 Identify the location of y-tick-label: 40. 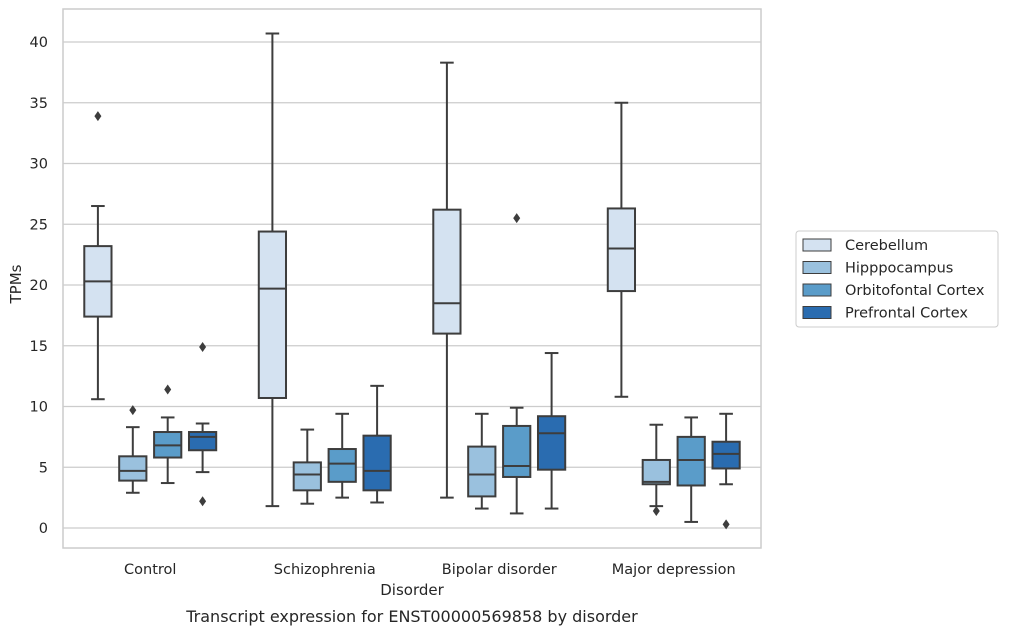
(39, 43).